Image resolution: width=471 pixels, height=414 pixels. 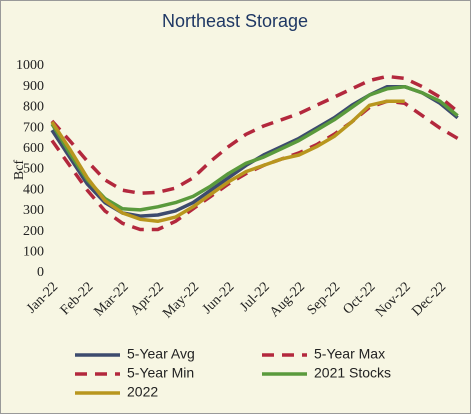 What do you see at coordinates (352, 373) in the screenshot?
I see `legend-label: 2021 Stocks` at bounding box center [352, 373].